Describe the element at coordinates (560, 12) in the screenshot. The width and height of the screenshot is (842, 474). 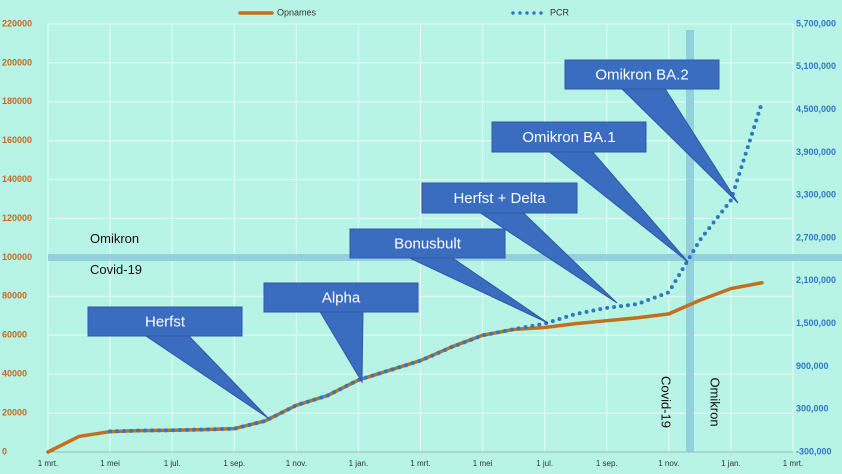
I see `legend-label: PCR` at that location.